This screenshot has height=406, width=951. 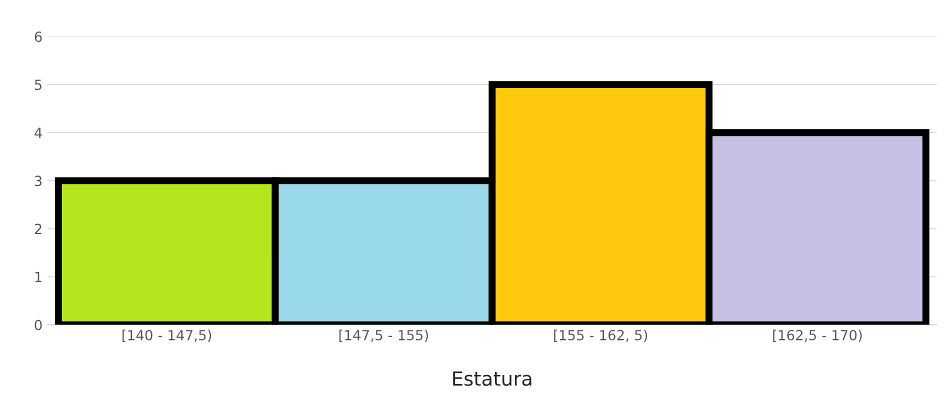 What do you see at coordinates (38, 37) in the screenshot?
I see `y-tick-label: 6` at bounding box center [38, 37].